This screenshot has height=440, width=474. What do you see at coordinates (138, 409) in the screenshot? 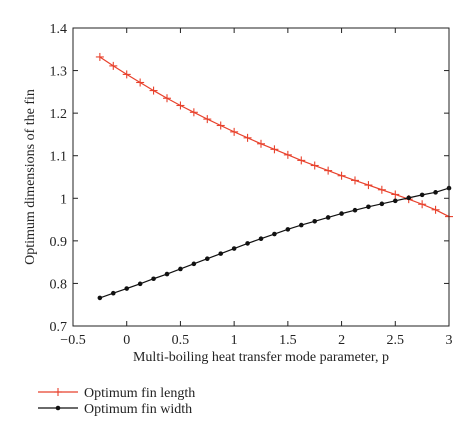
I see `legend-label-fin-width: Optimum fin width` at bounding box center [138, 409].